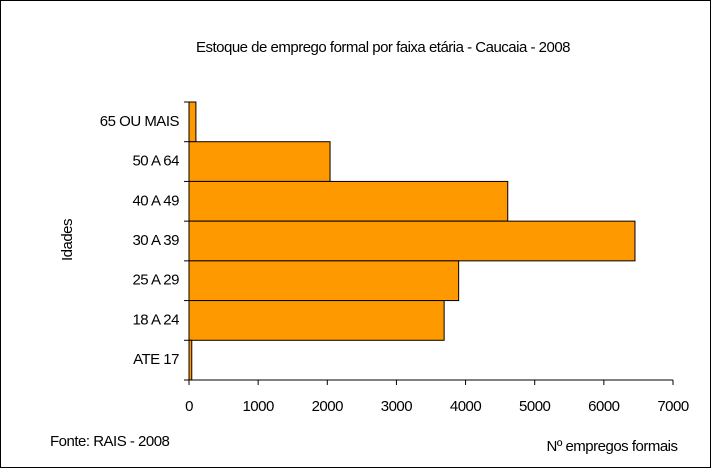  I want to click on x-tick-label: 6000, so click(604, 406).